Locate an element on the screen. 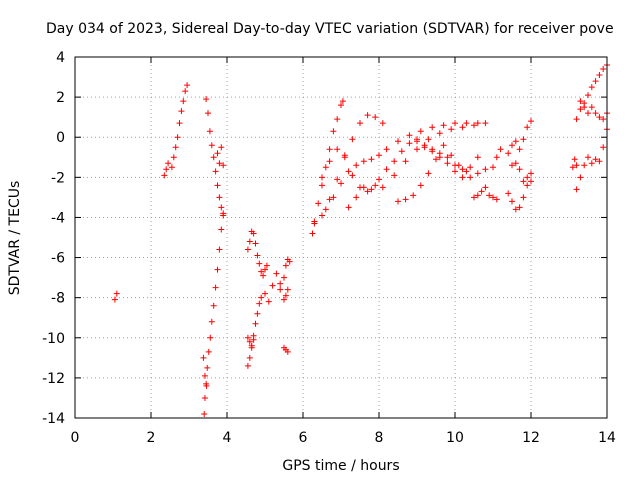 The width and height of the screenshot is (640, 480). series-arc-o is located at coordinates (485, 193).